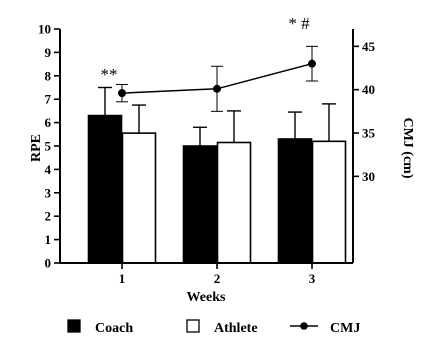  I want to click on y-tick-label-10: 10, so click(44, 29).